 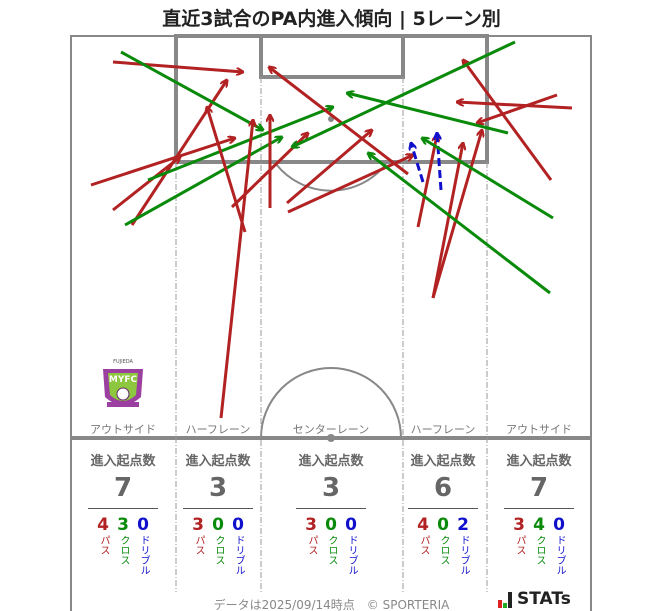 I want to click on stats-bars-icon, so click(x=505, y=600).